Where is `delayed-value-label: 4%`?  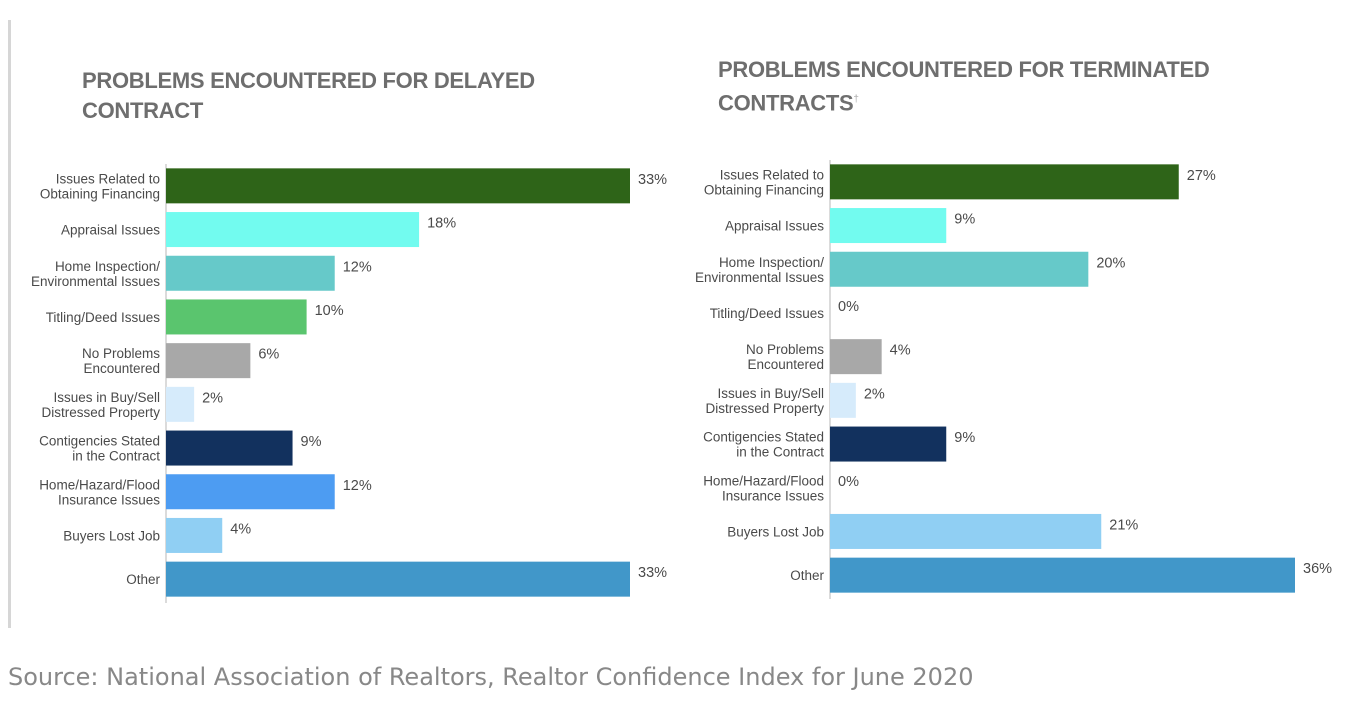
delayed-value-label: 4% is located at coordinates (240, 529).